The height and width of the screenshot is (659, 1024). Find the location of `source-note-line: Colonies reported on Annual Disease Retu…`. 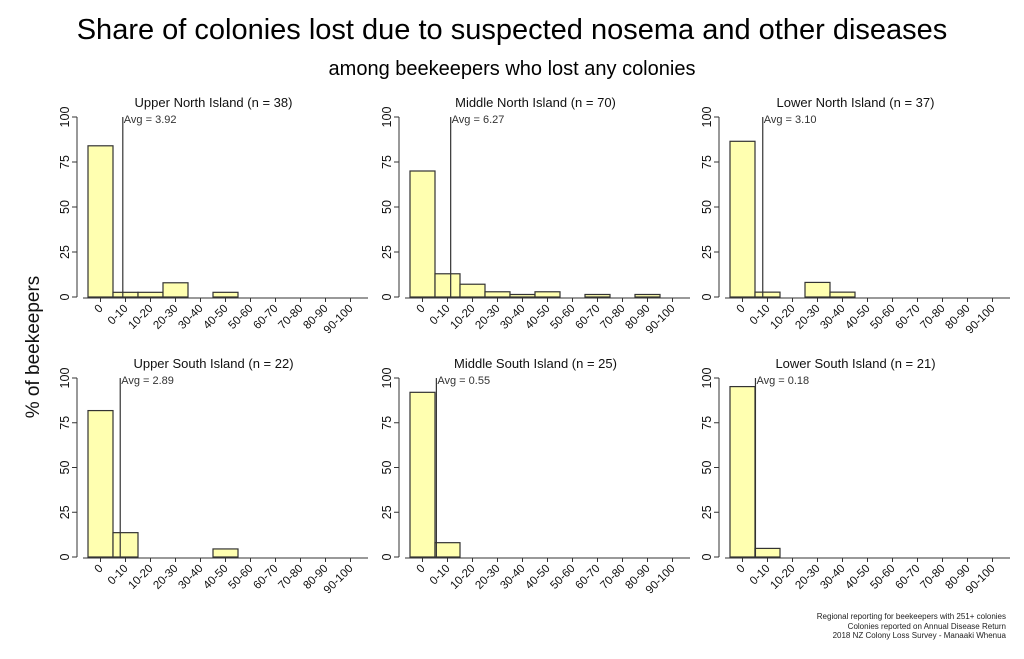

source-note-line: Colonies reported on Annual Disease Retu… is located at coordinates (926, 626).